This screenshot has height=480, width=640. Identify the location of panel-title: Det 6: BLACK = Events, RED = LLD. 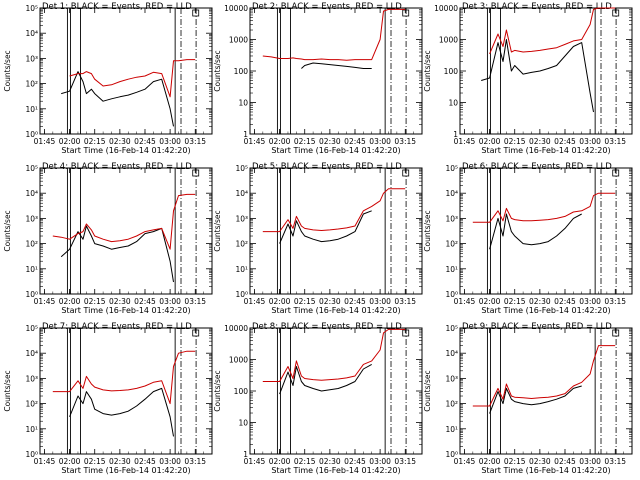
(537, 167).